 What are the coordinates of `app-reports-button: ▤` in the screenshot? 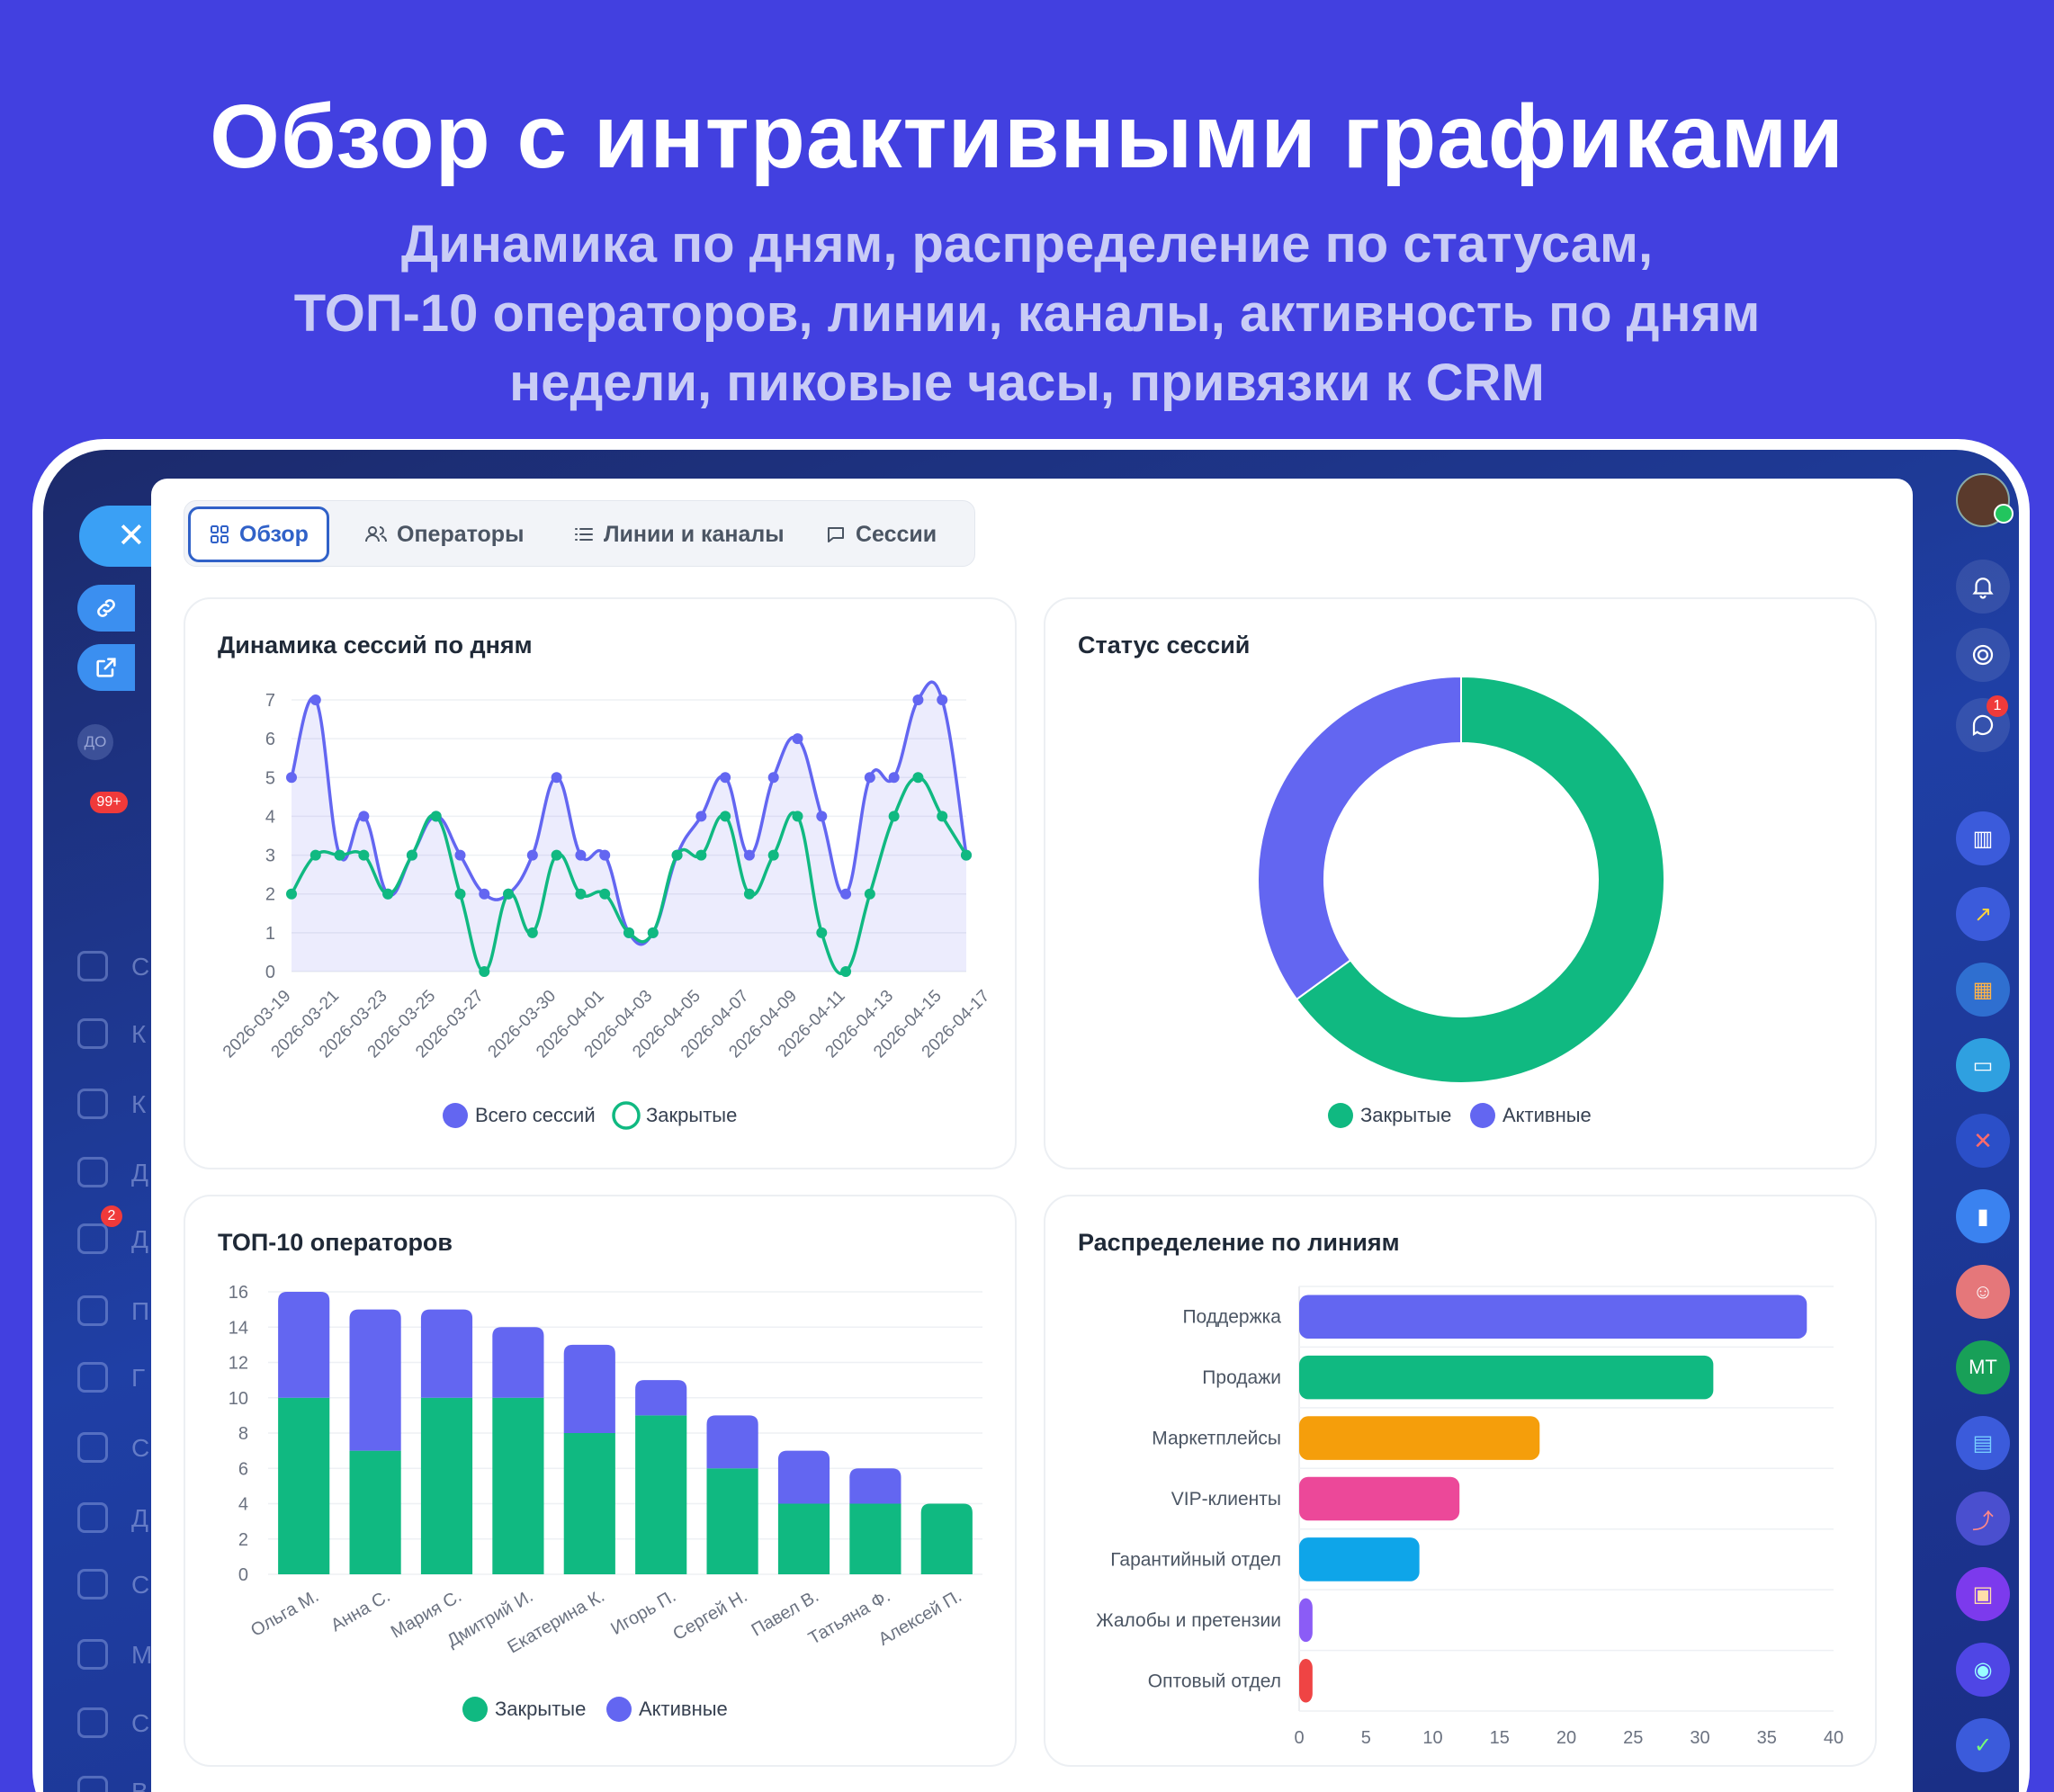 It's located at (1983, 1443).